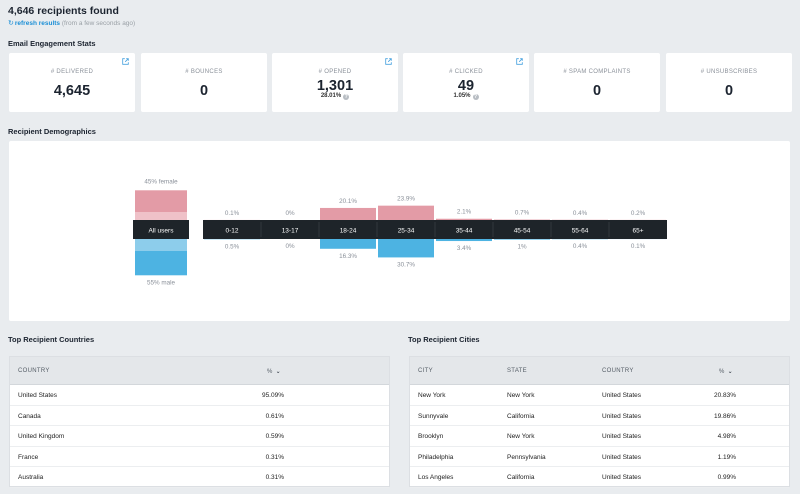 The image size is (800, 494). What do you see at coordinates (432, 395) in the screenshot?
I see `city-cell: New York` at bounding box center [432, 395].